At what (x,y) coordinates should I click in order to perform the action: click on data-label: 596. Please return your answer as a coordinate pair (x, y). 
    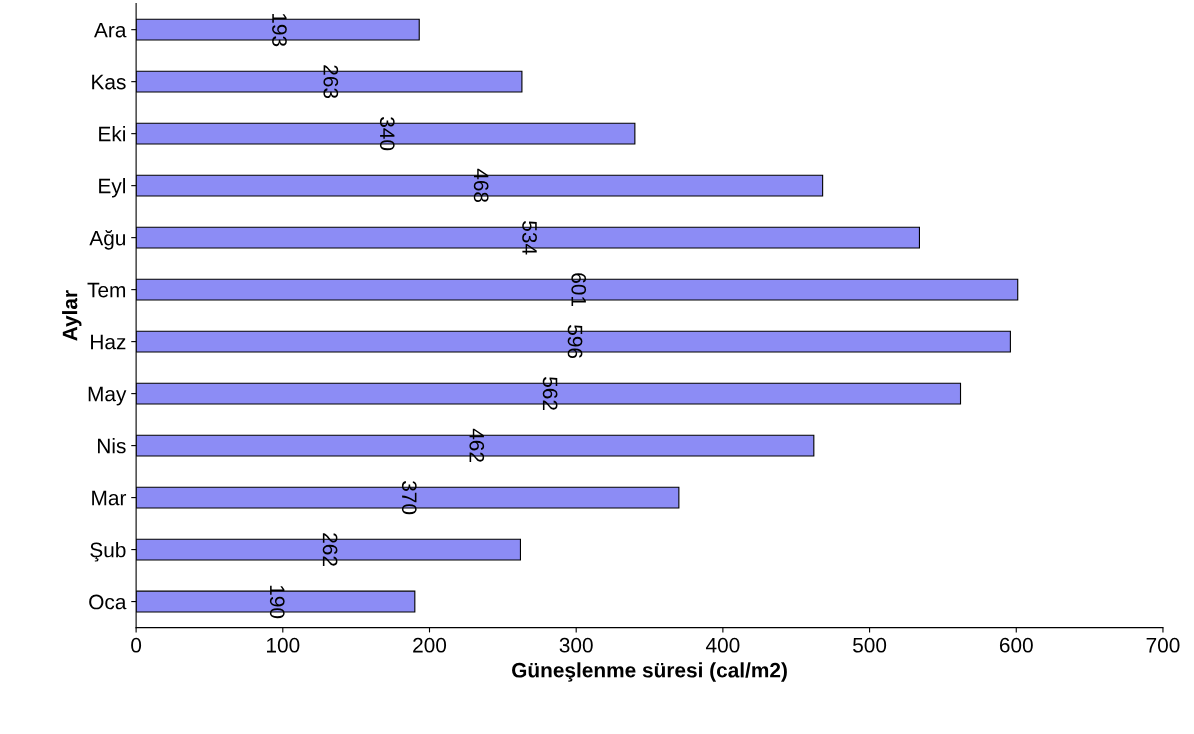
    Looking at the image, I should click on (575, 342).